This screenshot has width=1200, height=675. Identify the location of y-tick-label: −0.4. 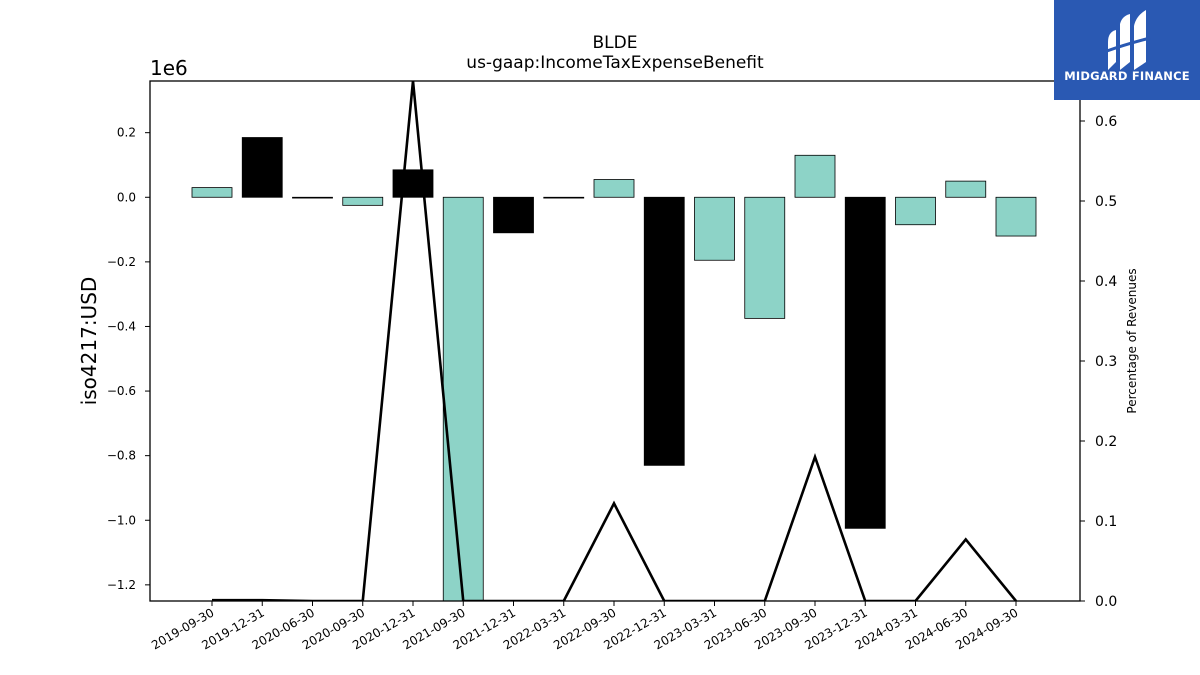
(121, 326).